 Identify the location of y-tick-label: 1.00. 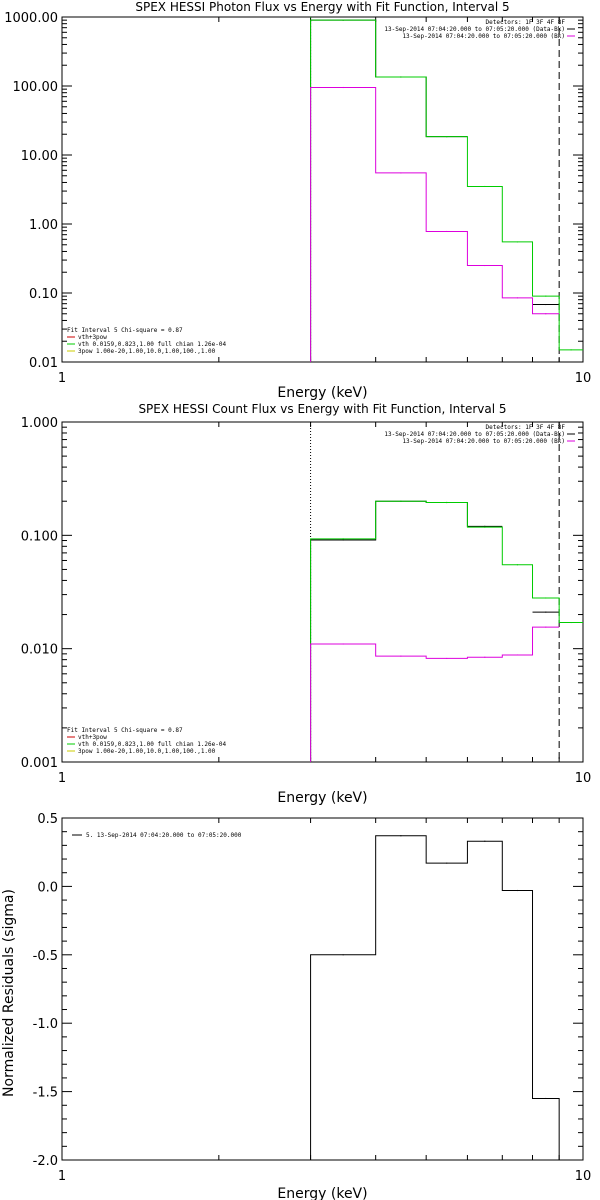
(43, 225).